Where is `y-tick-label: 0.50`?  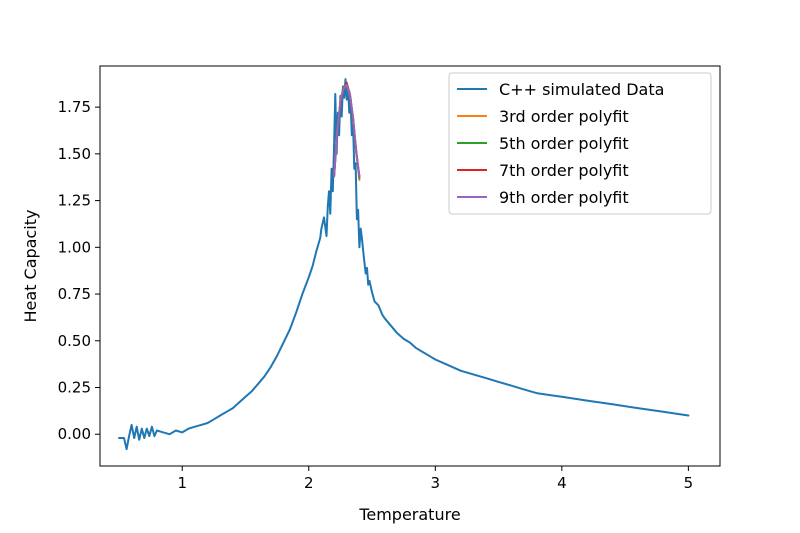 y-tick-label: 0.50 is located at coordinates (74, 341).